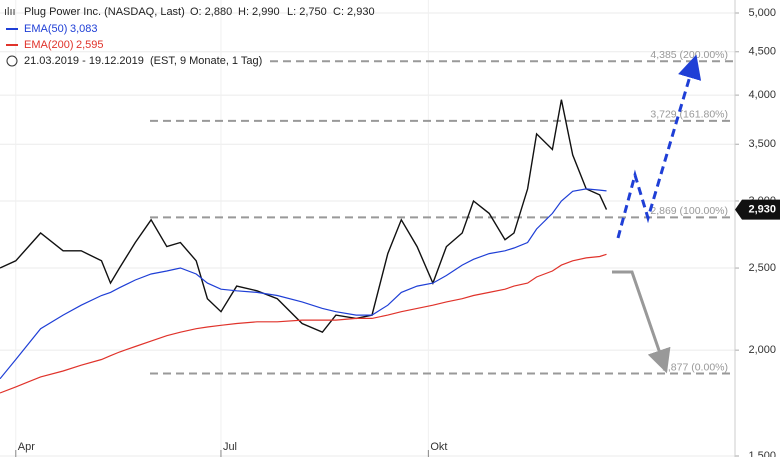 The height and width of the screenshot is (457, 780). Describe the element at coordinates (259, 12) in the screenshot. I see `ohlc: H: 2,990` at that location.